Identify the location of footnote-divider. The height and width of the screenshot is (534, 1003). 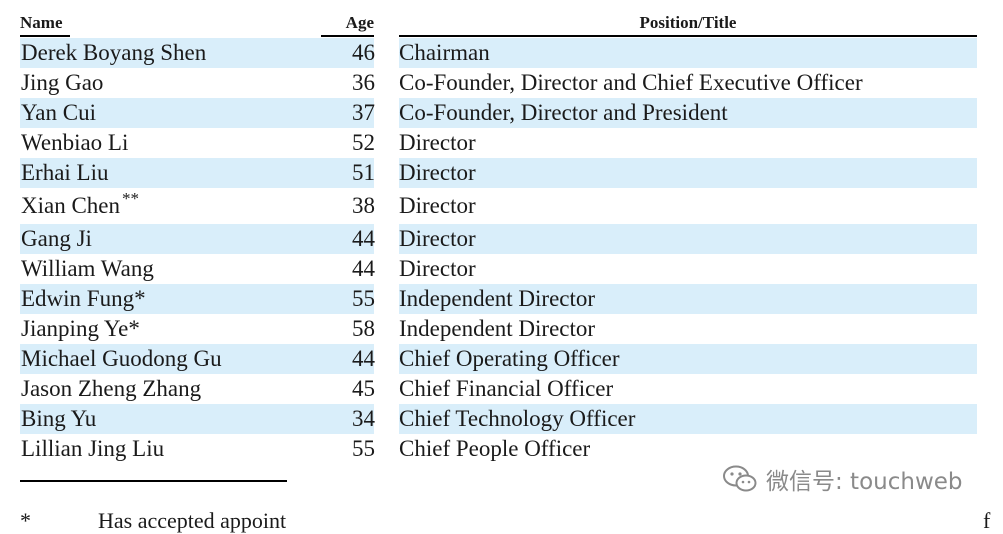
(153, 481).